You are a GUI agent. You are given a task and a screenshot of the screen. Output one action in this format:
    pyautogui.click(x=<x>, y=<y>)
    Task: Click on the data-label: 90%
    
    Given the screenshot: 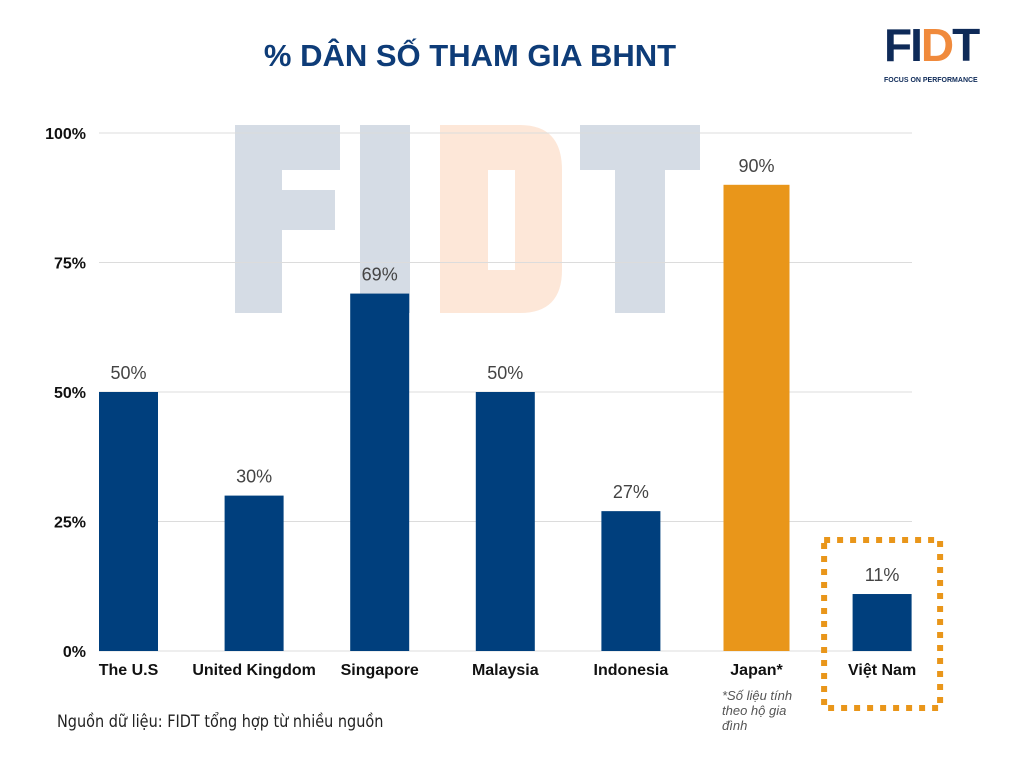 What is the action you would take?
    pyautogui.click(x=756, y=166)
    